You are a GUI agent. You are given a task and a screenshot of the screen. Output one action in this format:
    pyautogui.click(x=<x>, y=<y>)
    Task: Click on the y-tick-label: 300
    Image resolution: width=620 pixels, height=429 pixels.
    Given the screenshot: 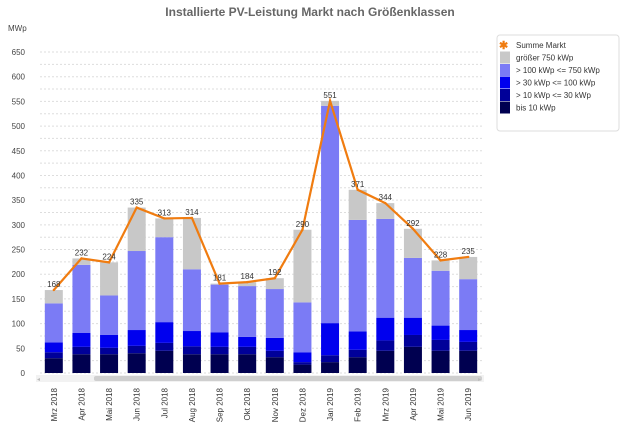 What is the action you would take?
    pyautogui.click(x=19, y=225)
    